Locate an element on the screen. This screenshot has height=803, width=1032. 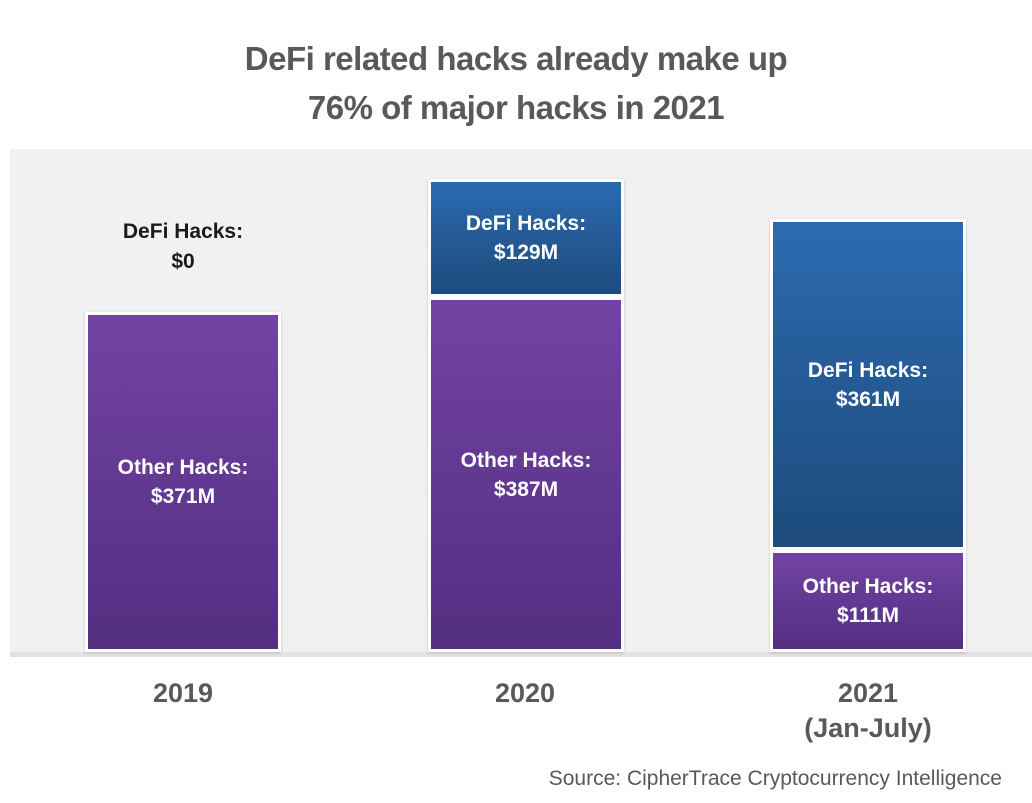
bar-label-defi-2020-line2: $129M is located at coordinates (526, 252).